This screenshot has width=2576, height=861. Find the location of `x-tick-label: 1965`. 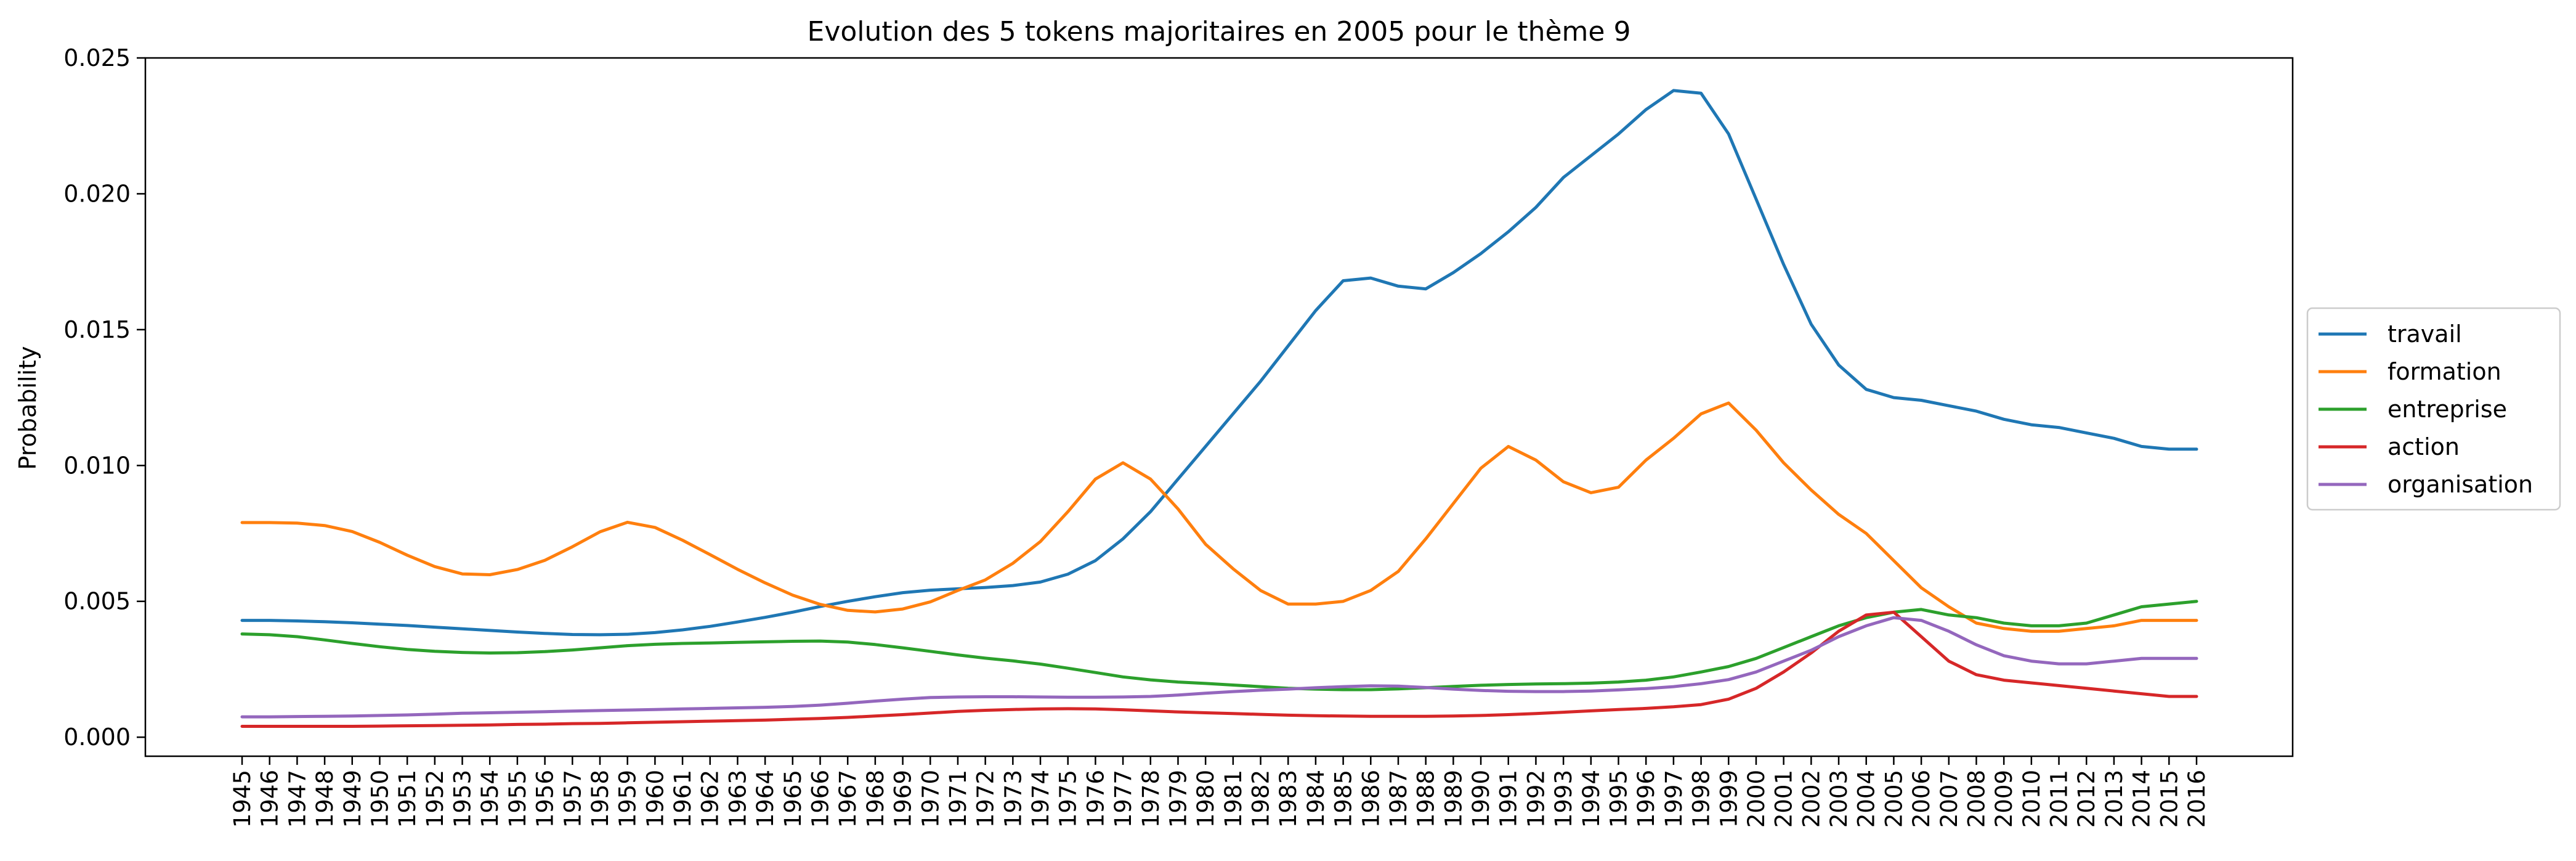

x-tick-label: 1965 is located at coordinates (793, 799).